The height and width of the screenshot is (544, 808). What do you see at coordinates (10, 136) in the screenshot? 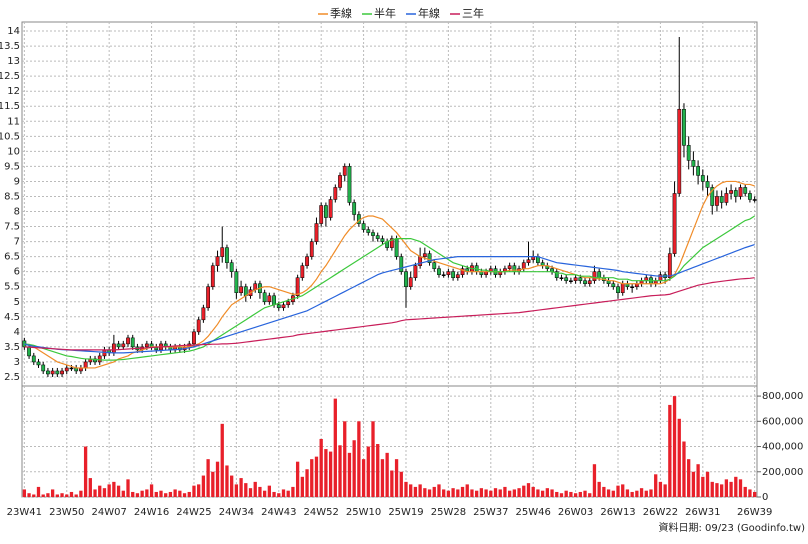
I see `y-tick-label: 10.5` at bounding box center [10, 136].